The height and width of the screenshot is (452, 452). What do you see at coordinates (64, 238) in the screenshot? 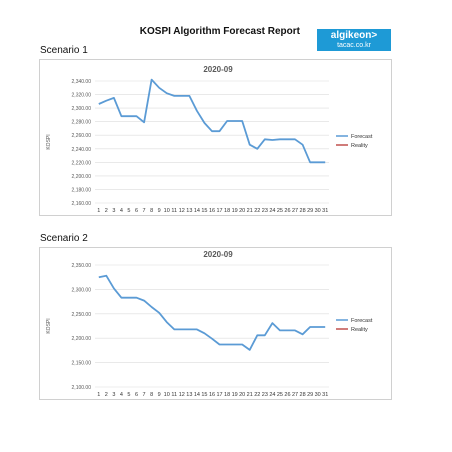
I see `scenario-2-label: Scenario 2` at bounding box center [64, 238].